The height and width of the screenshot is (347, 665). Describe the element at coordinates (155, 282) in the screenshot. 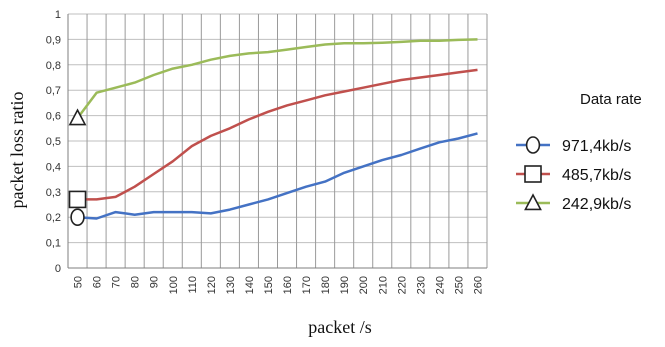

I see `x-tick-label: 90` at that location.